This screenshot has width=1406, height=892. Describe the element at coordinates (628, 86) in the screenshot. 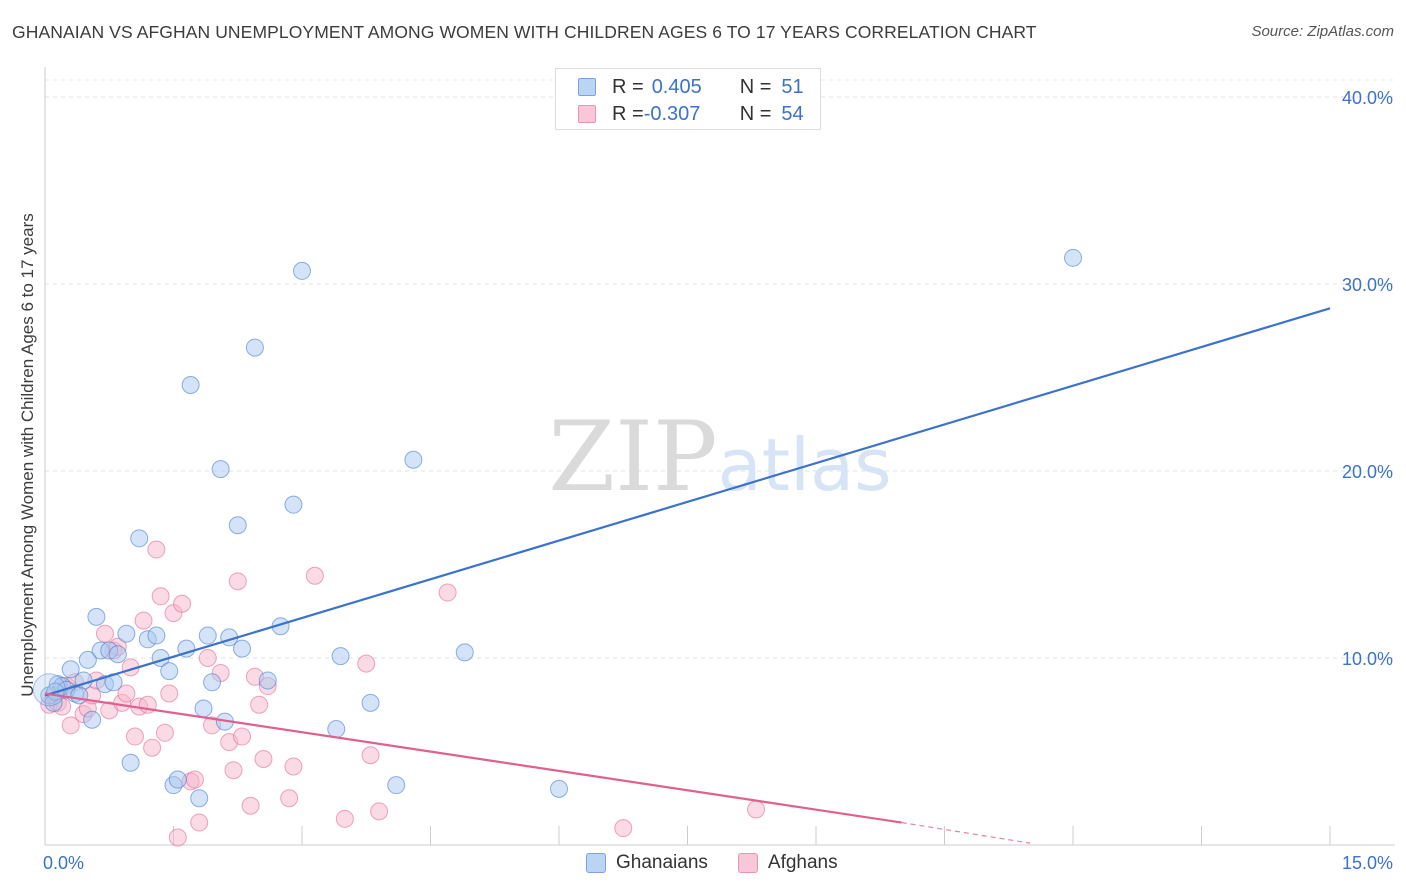

I see `r-label: R =` at that location.